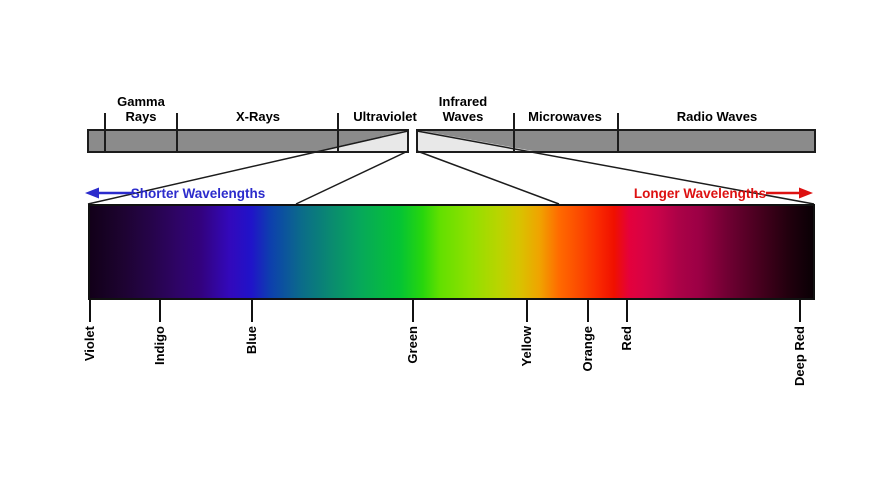 The width and height of the screenshot is (896, 488). Describe the element at coordinates (587, 349) in the screenshot. I see `spectrum-label-orange: Orange` at that location.